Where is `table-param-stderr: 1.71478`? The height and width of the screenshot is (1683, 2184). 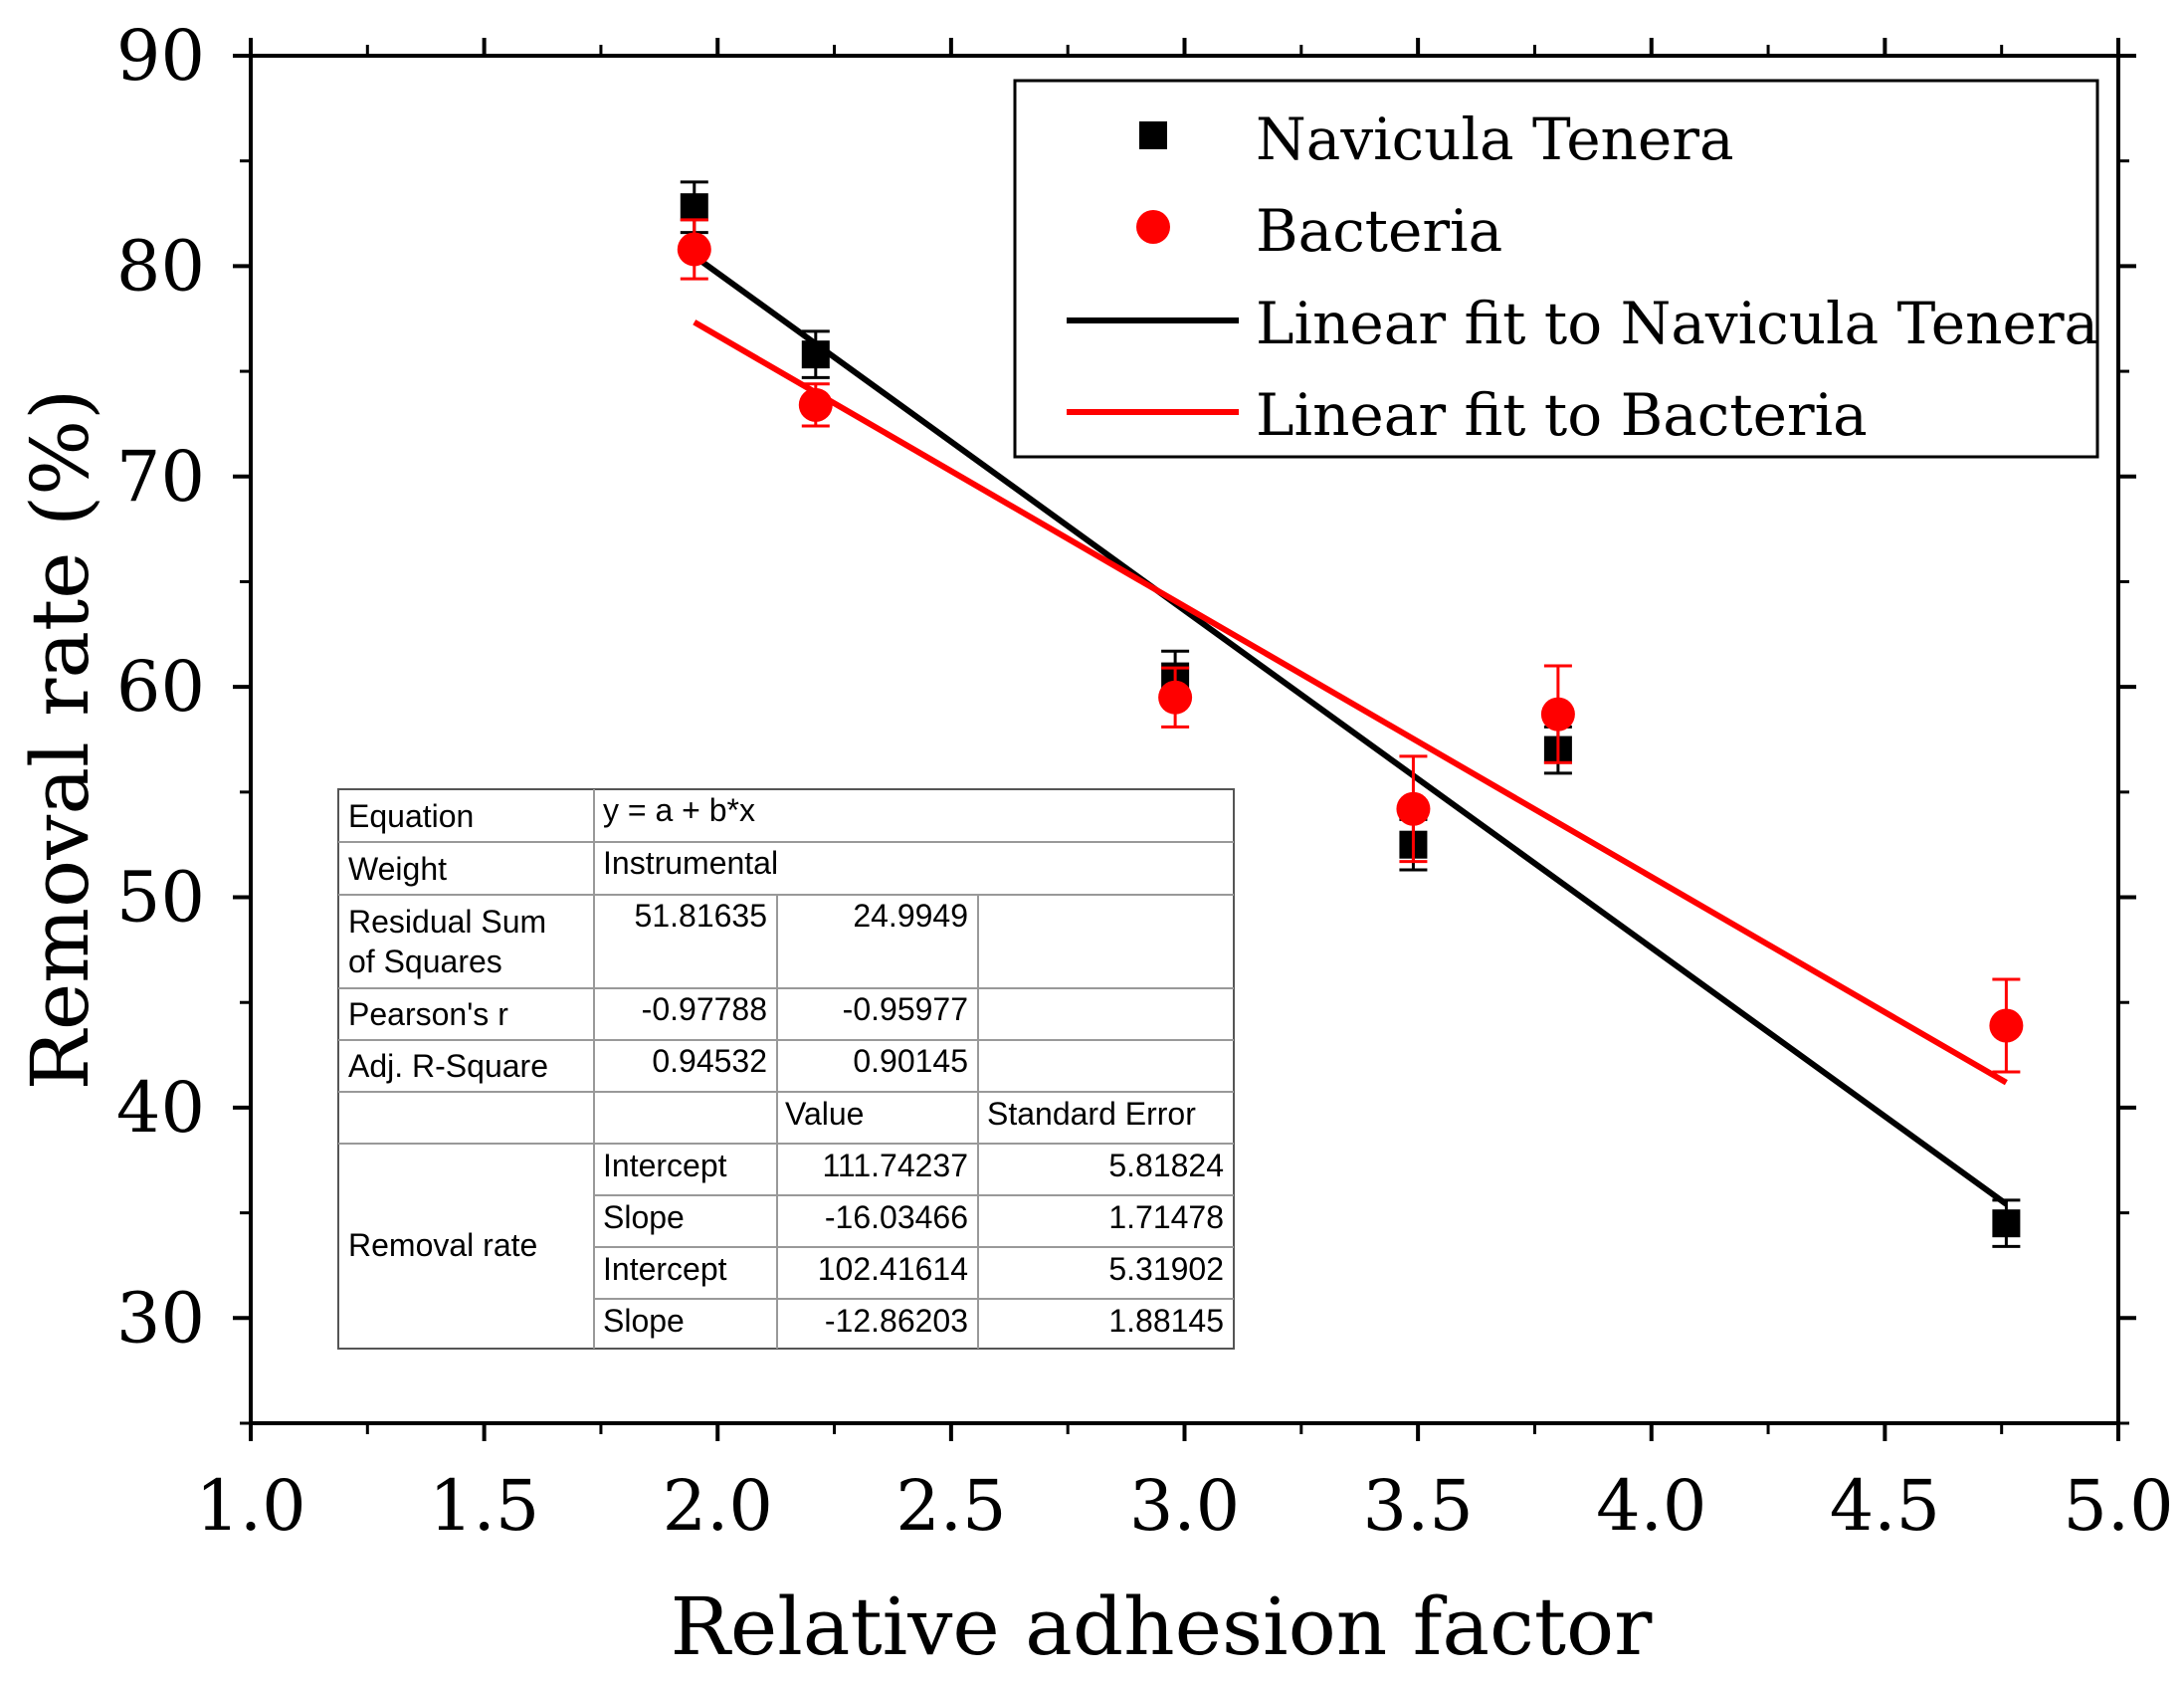
table-param-stderr: 1.71478 is located at coordinates (1166, 1217).